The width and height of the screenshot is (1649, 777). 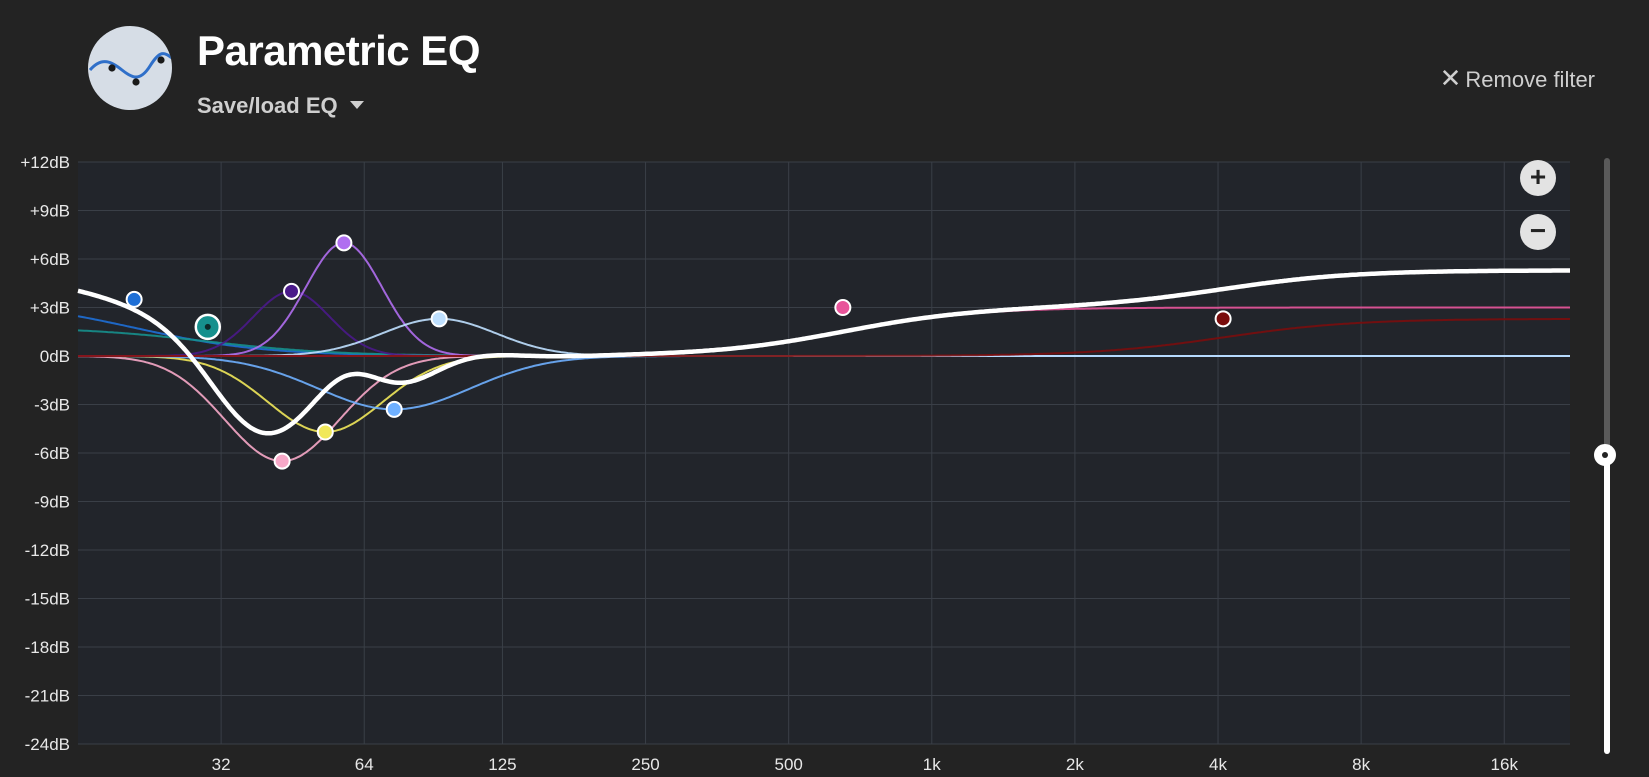 I want to click on x-tick-label: 4k, so click(x=1218, y=764).